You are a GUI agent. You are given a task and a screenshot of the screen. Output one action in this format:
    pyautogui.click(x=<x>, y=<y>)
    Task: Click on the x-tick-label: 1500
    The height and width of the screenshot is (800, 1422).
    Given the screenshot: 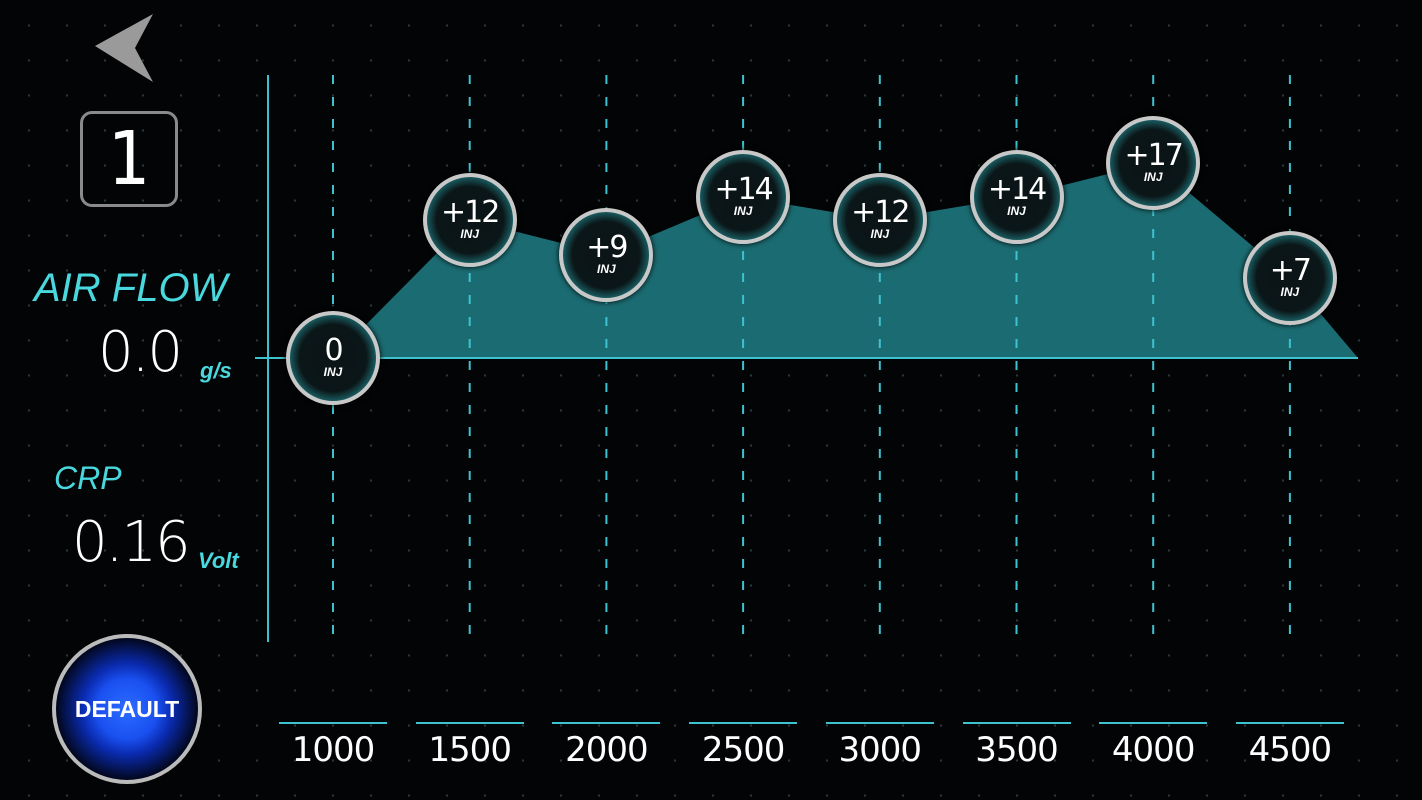 What is the action you would take?
    pyautogui.click(x=469, y=746)
    